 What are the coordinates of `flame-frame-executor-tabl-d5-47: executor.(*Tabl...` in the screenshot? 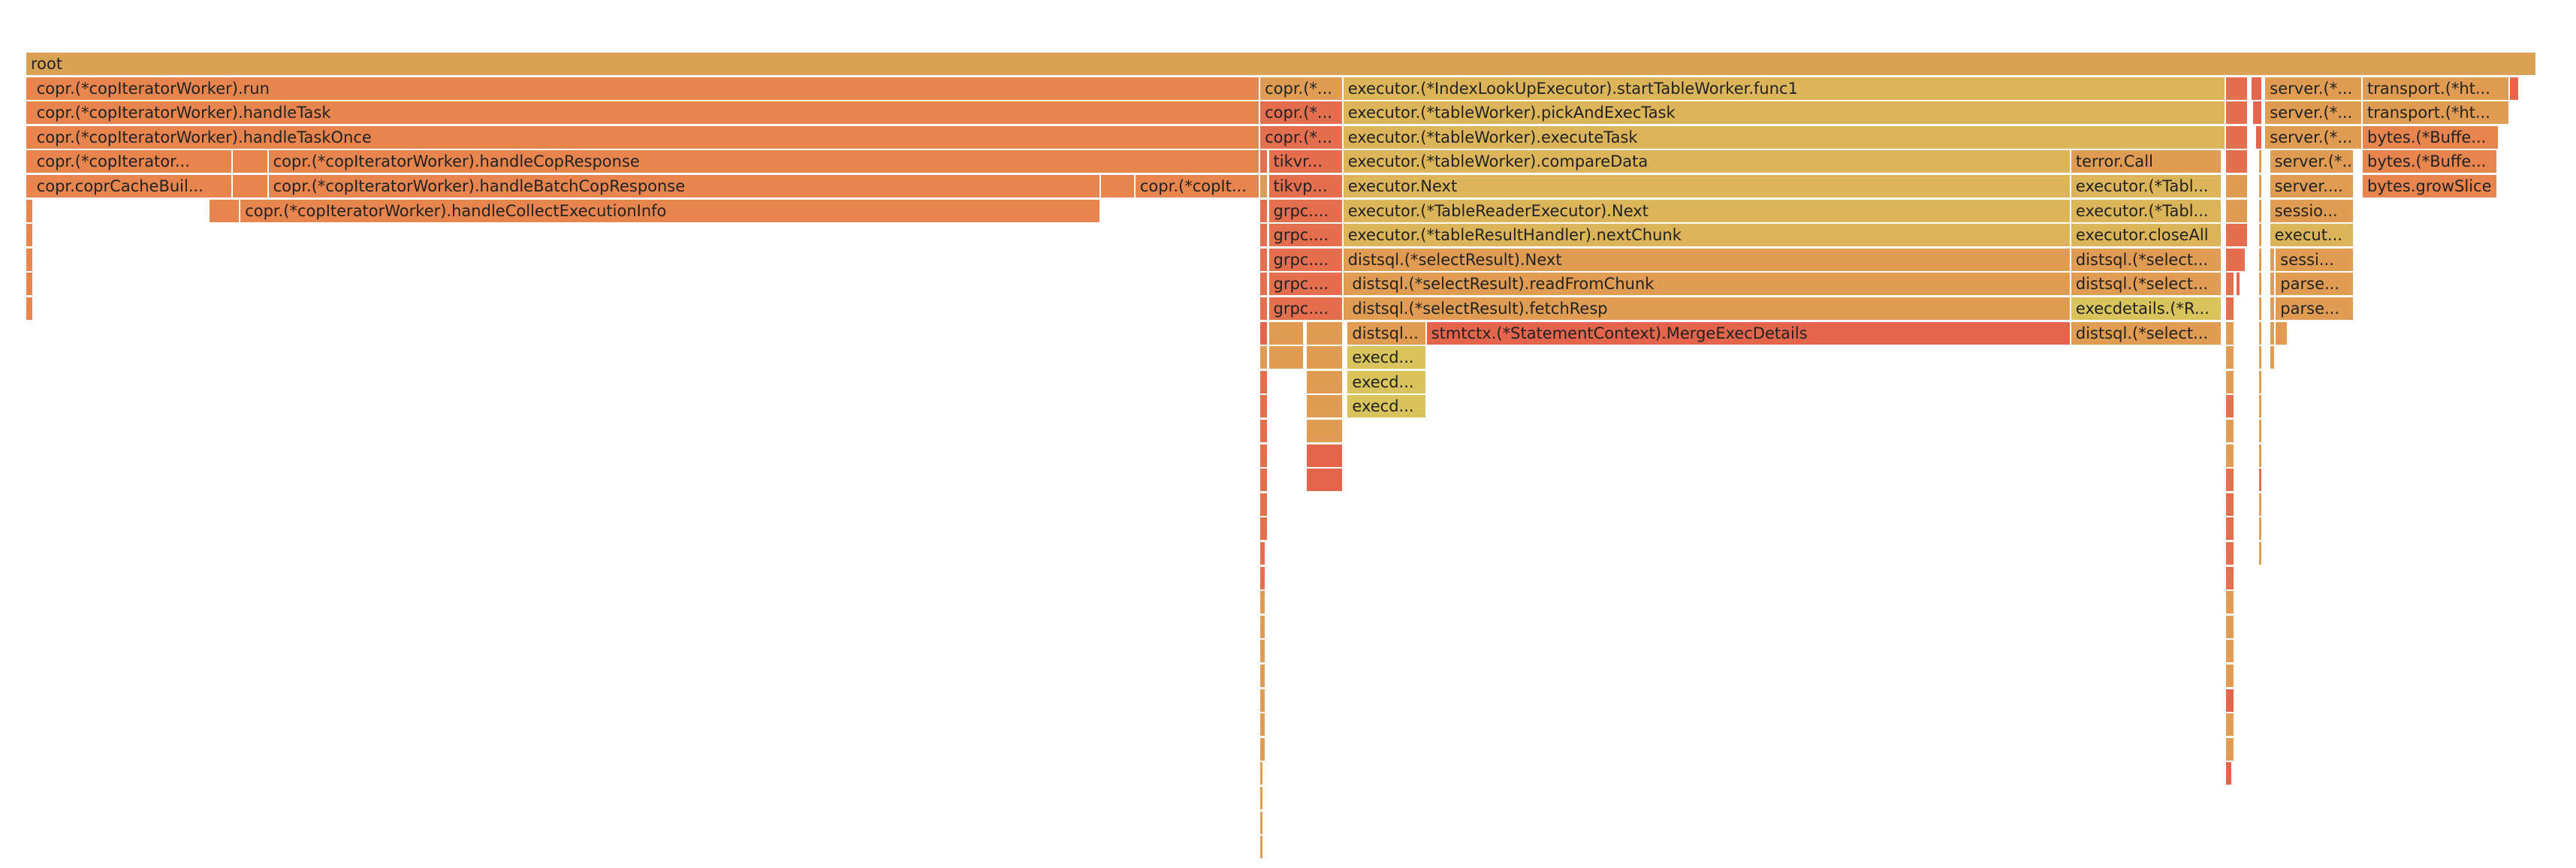 It's located at (2147, 186).